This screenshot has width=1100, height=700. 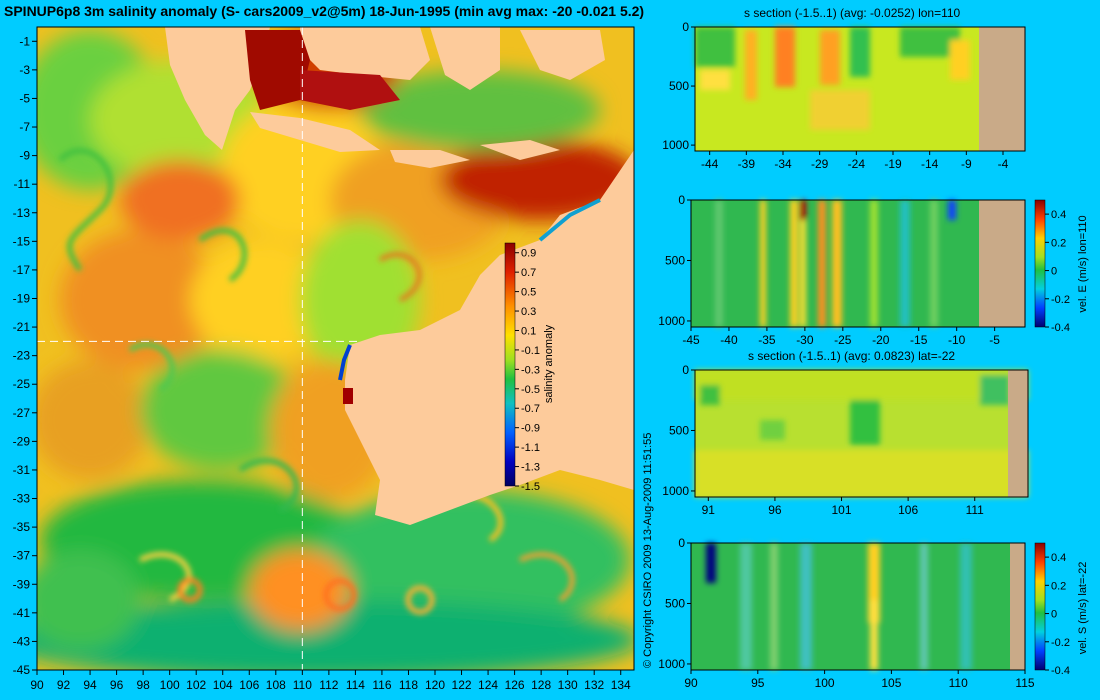 What do you see at coordinates (842, 510) in the screenshot?
I see `section-x-tick-label: 101` at bounding box center [842, 510].